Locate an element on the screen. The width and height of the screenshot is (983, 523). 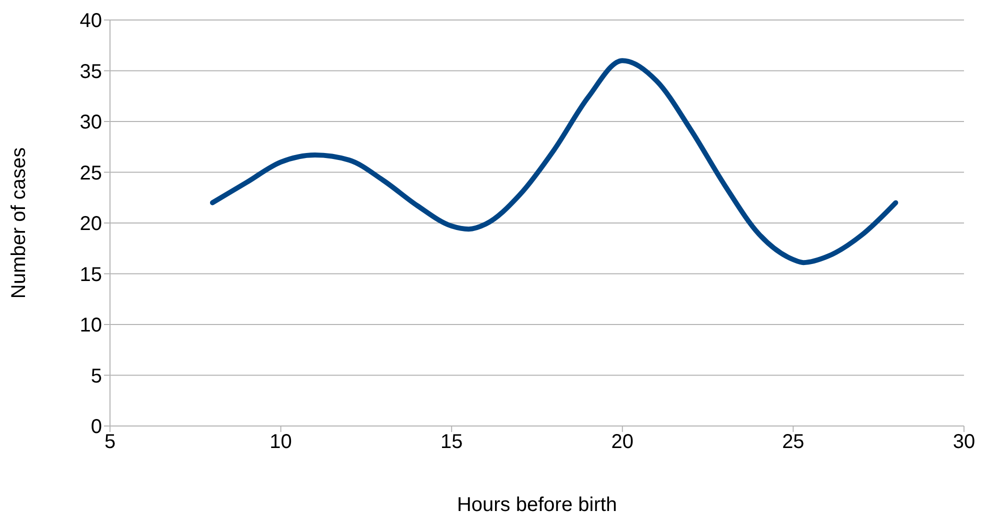
y-axis-title: Number of cases is located at coordinates (19, 223).